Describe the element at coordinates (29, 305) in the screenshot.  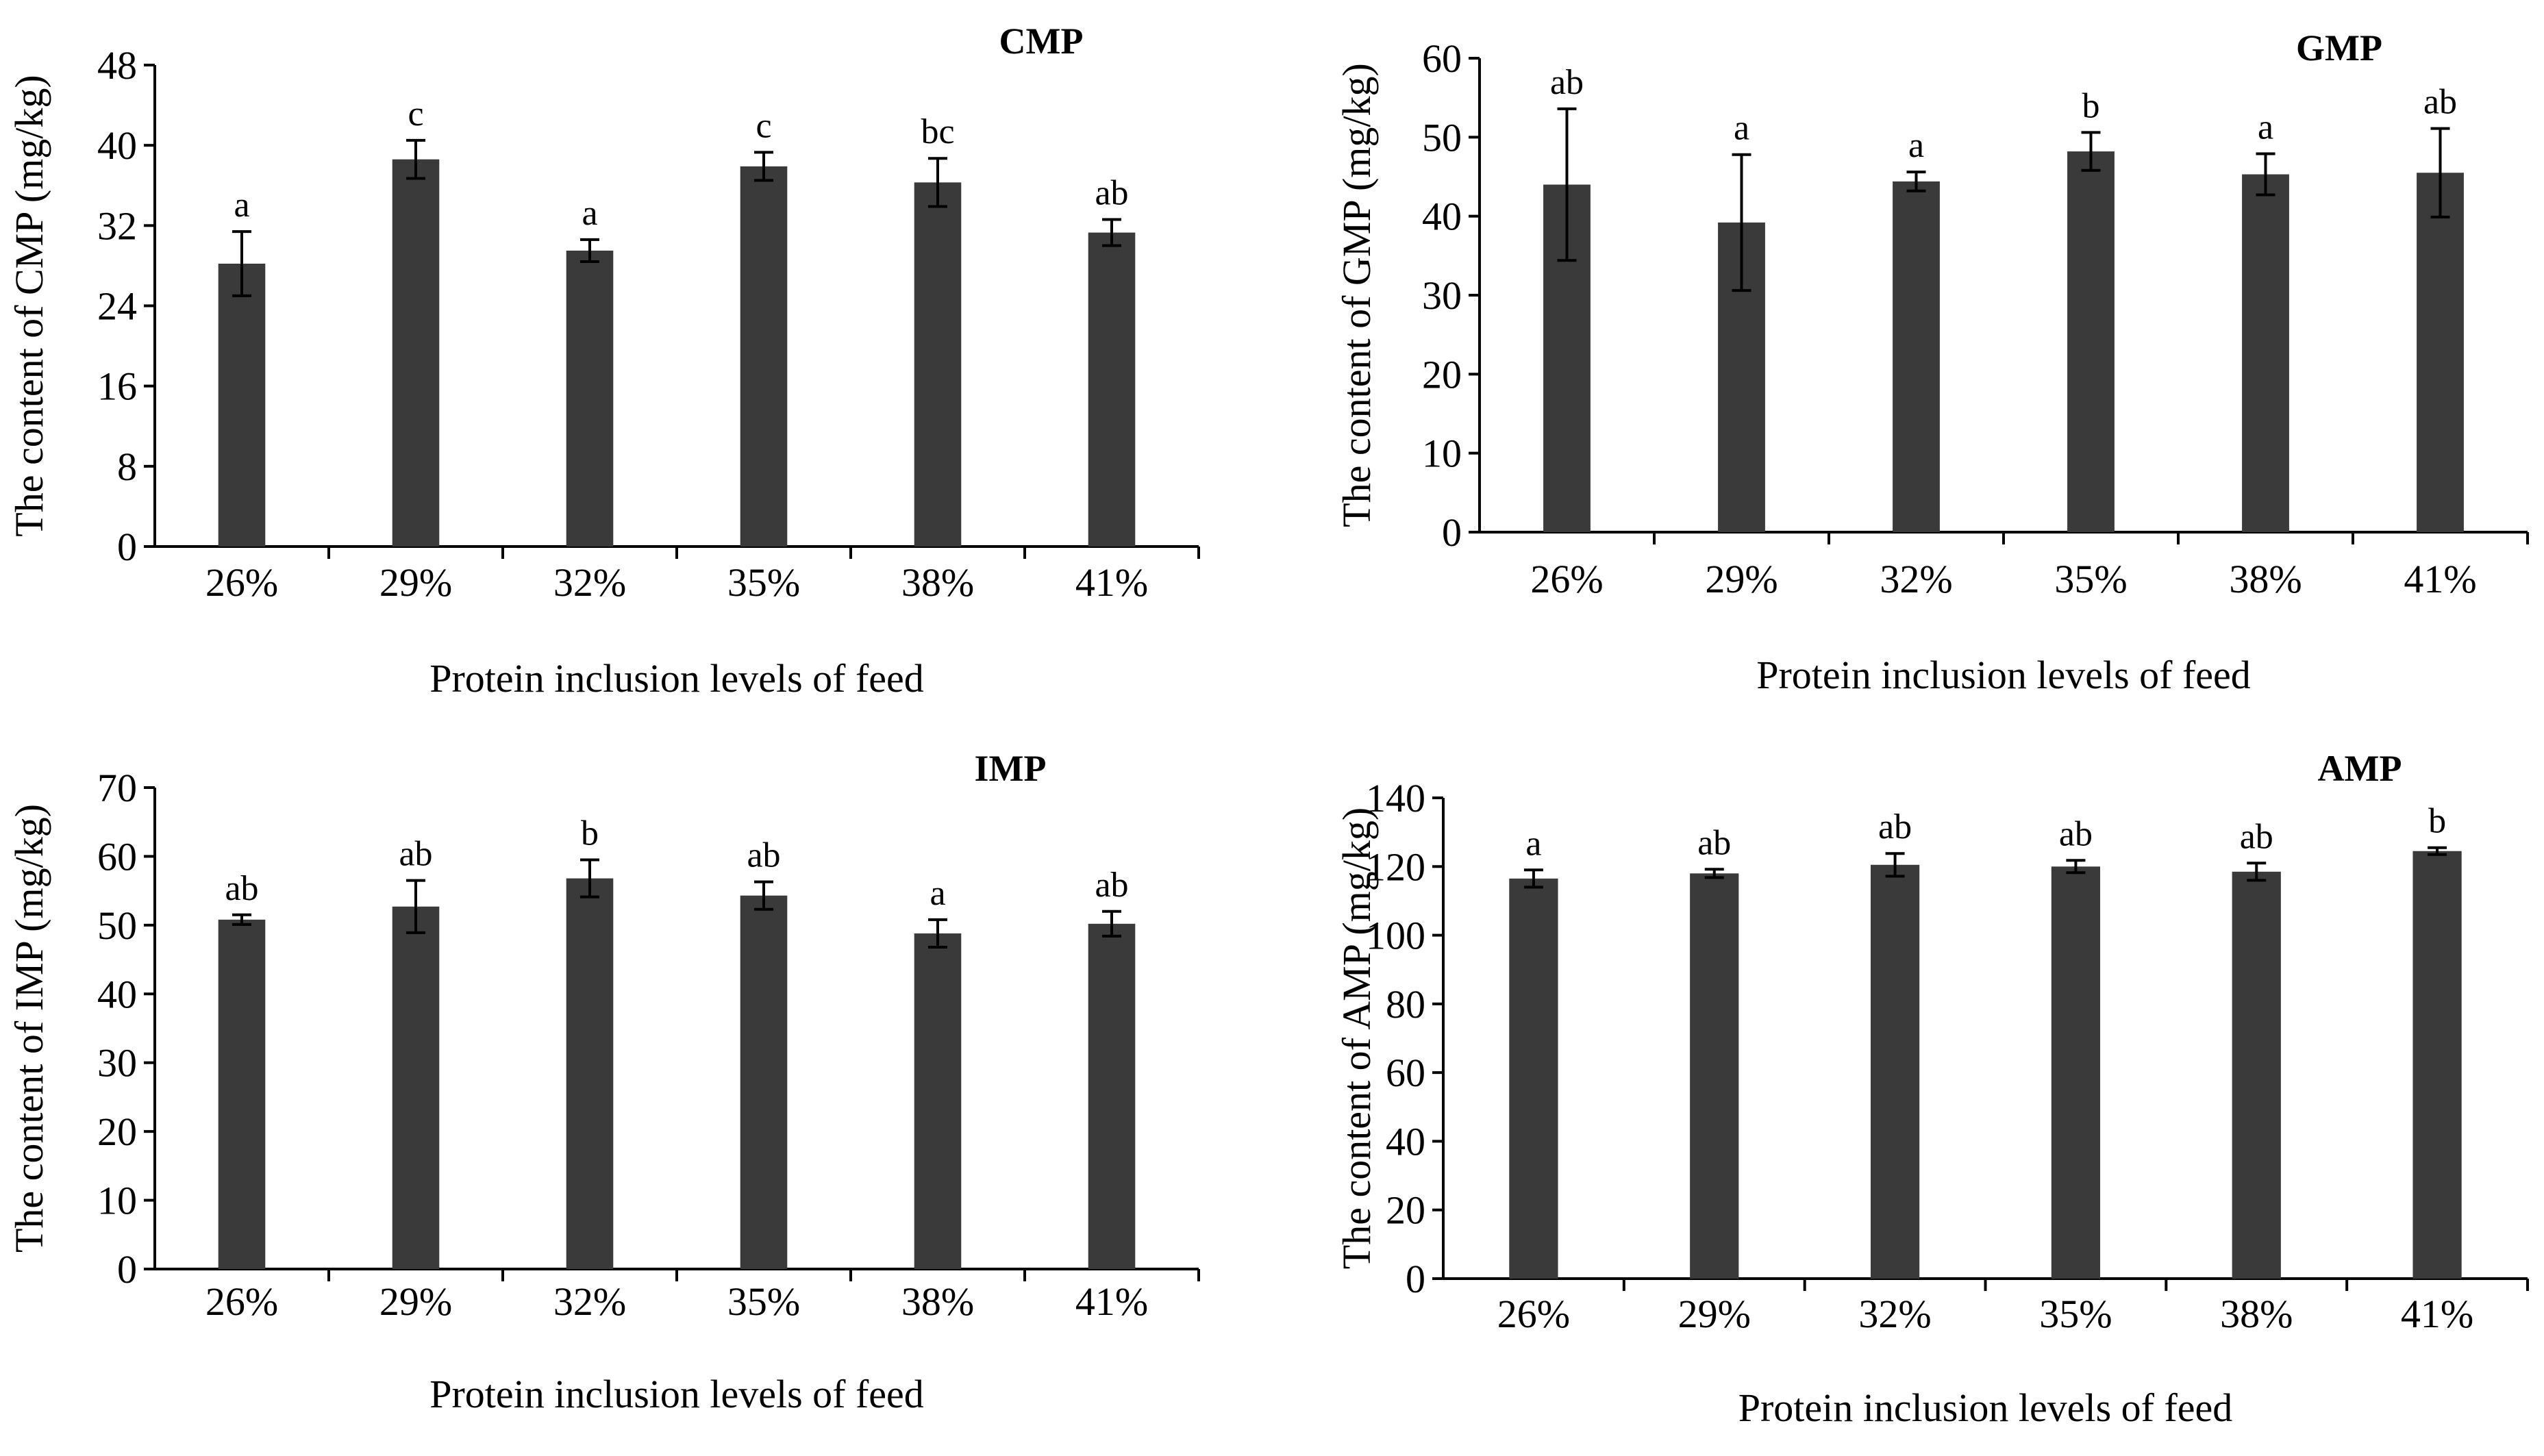
I see `y-axis-title: The content of CMP (mg/kg)` at that location.